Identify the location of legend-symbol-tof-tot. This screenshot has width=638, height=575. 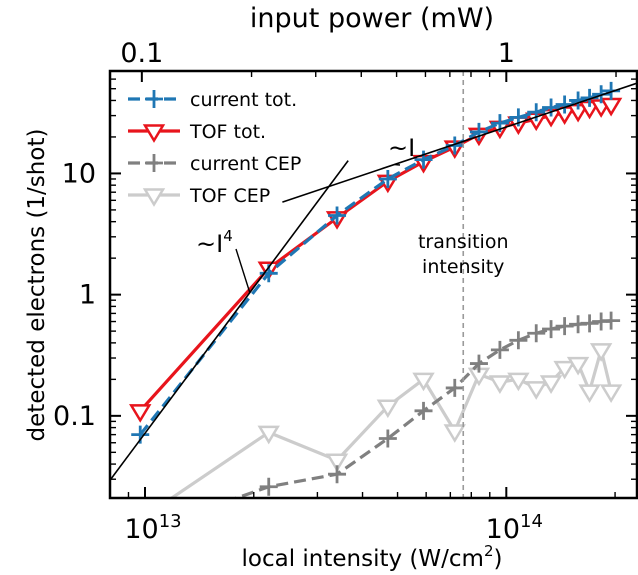
(154, 133).